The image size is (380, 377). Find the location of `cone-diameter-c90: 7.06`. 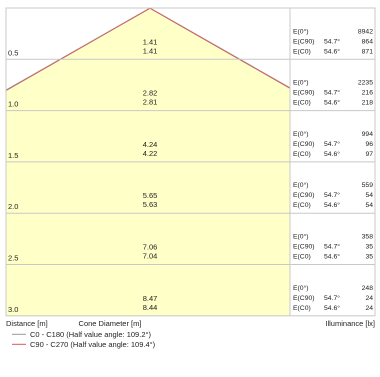

cone-diameter-c90: 7.06 is located at coordinates (150, 247).